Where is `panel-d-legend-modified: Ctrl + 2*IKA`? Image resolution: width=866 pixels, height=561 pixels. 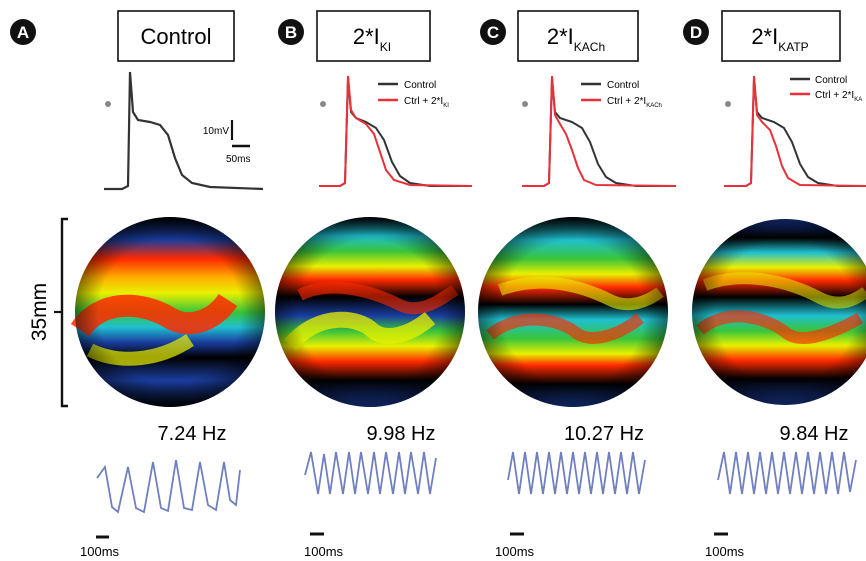 panel-d-legend-modified: Ctrl + 2*IKA is located at coordinates (838, 96).